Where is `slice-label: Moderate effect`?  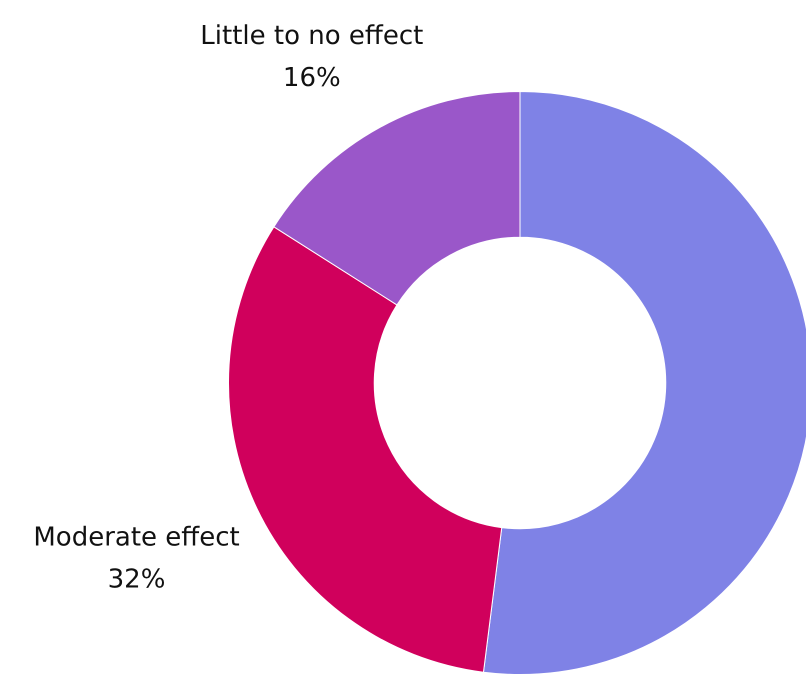 slice-label: Moderate effect is located at coordinates (136, 537).